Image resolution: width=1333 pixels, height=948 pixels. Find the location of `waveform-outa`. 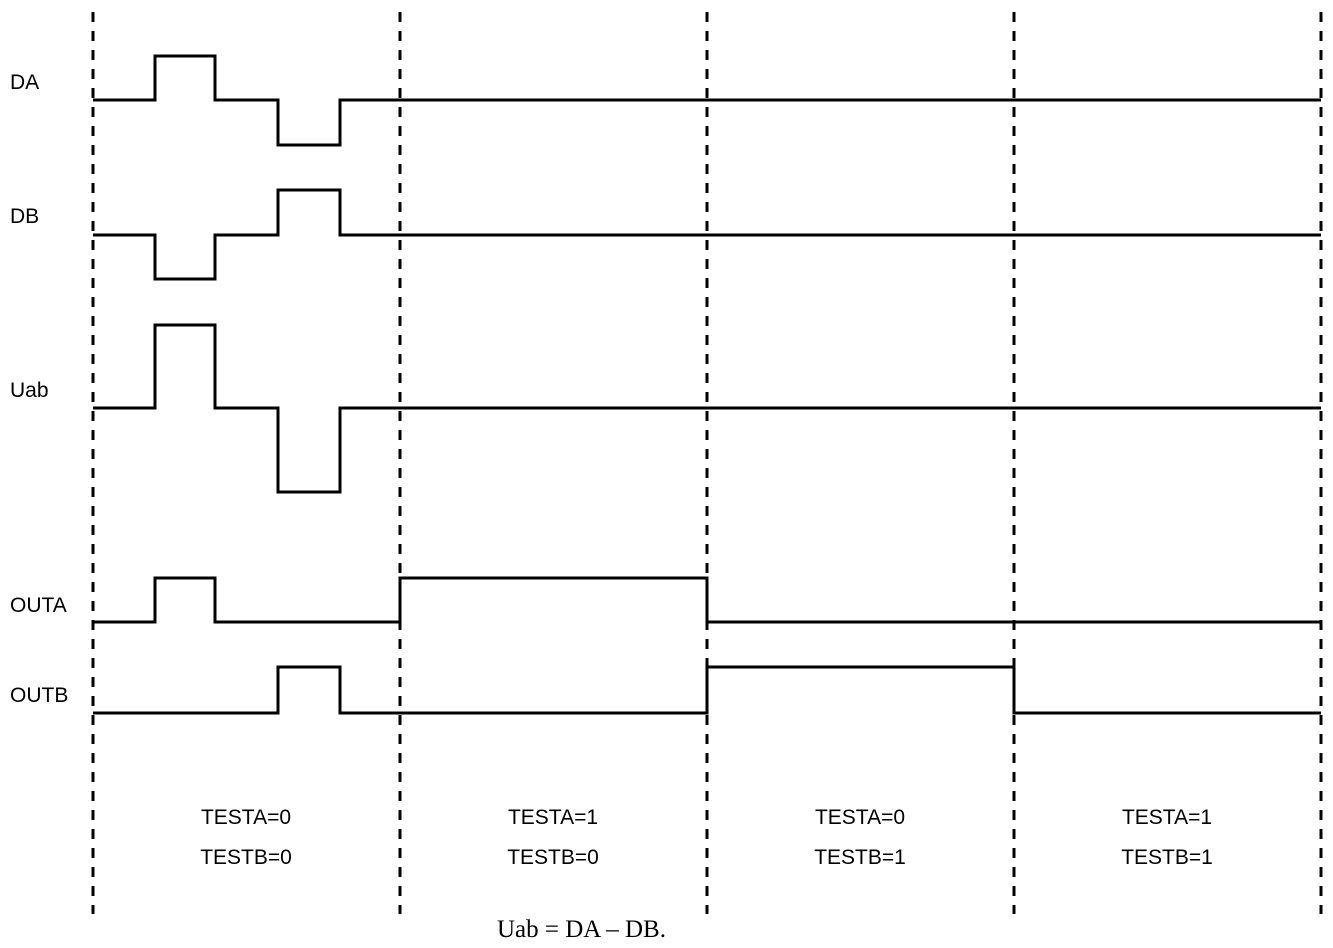

waveform-outa is located at coordinates (707, 600).